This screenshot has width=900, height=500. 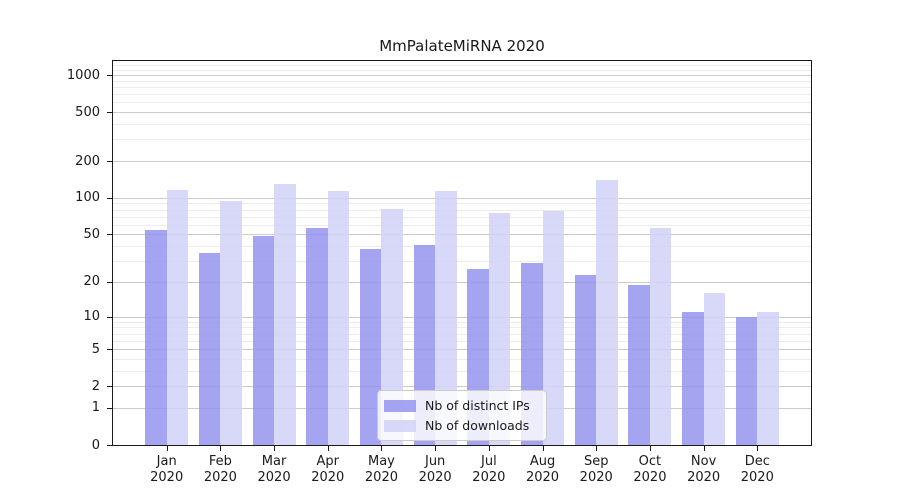 I want to click on y-tick-label: 20, so click(x=91, y=282).